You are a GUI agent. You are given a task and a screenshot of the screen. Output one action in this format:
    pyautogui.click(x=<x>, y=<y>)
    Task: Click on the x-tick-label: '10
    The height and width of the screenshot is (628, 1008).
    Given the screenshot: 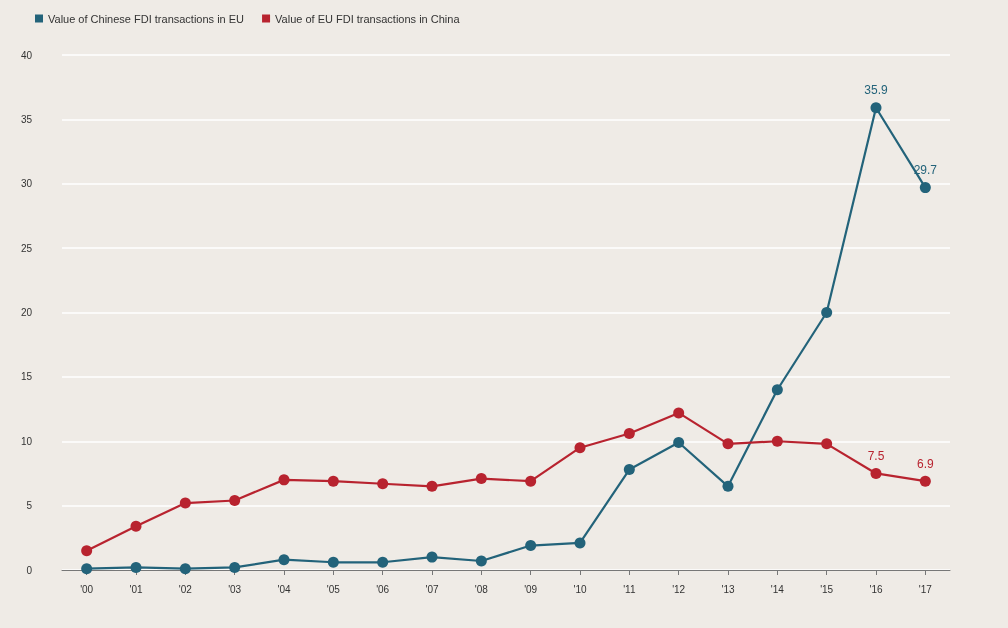 What is the action you would take?
    pyautogui.click(x=580, y=589)
    